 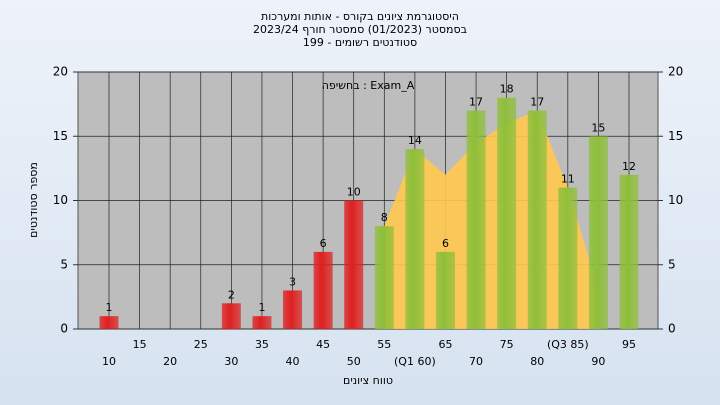 What do you see at coordinates (262, 344) in the screenshot?
I see `x-tick-label: 35` at bounding box center [262, 344].